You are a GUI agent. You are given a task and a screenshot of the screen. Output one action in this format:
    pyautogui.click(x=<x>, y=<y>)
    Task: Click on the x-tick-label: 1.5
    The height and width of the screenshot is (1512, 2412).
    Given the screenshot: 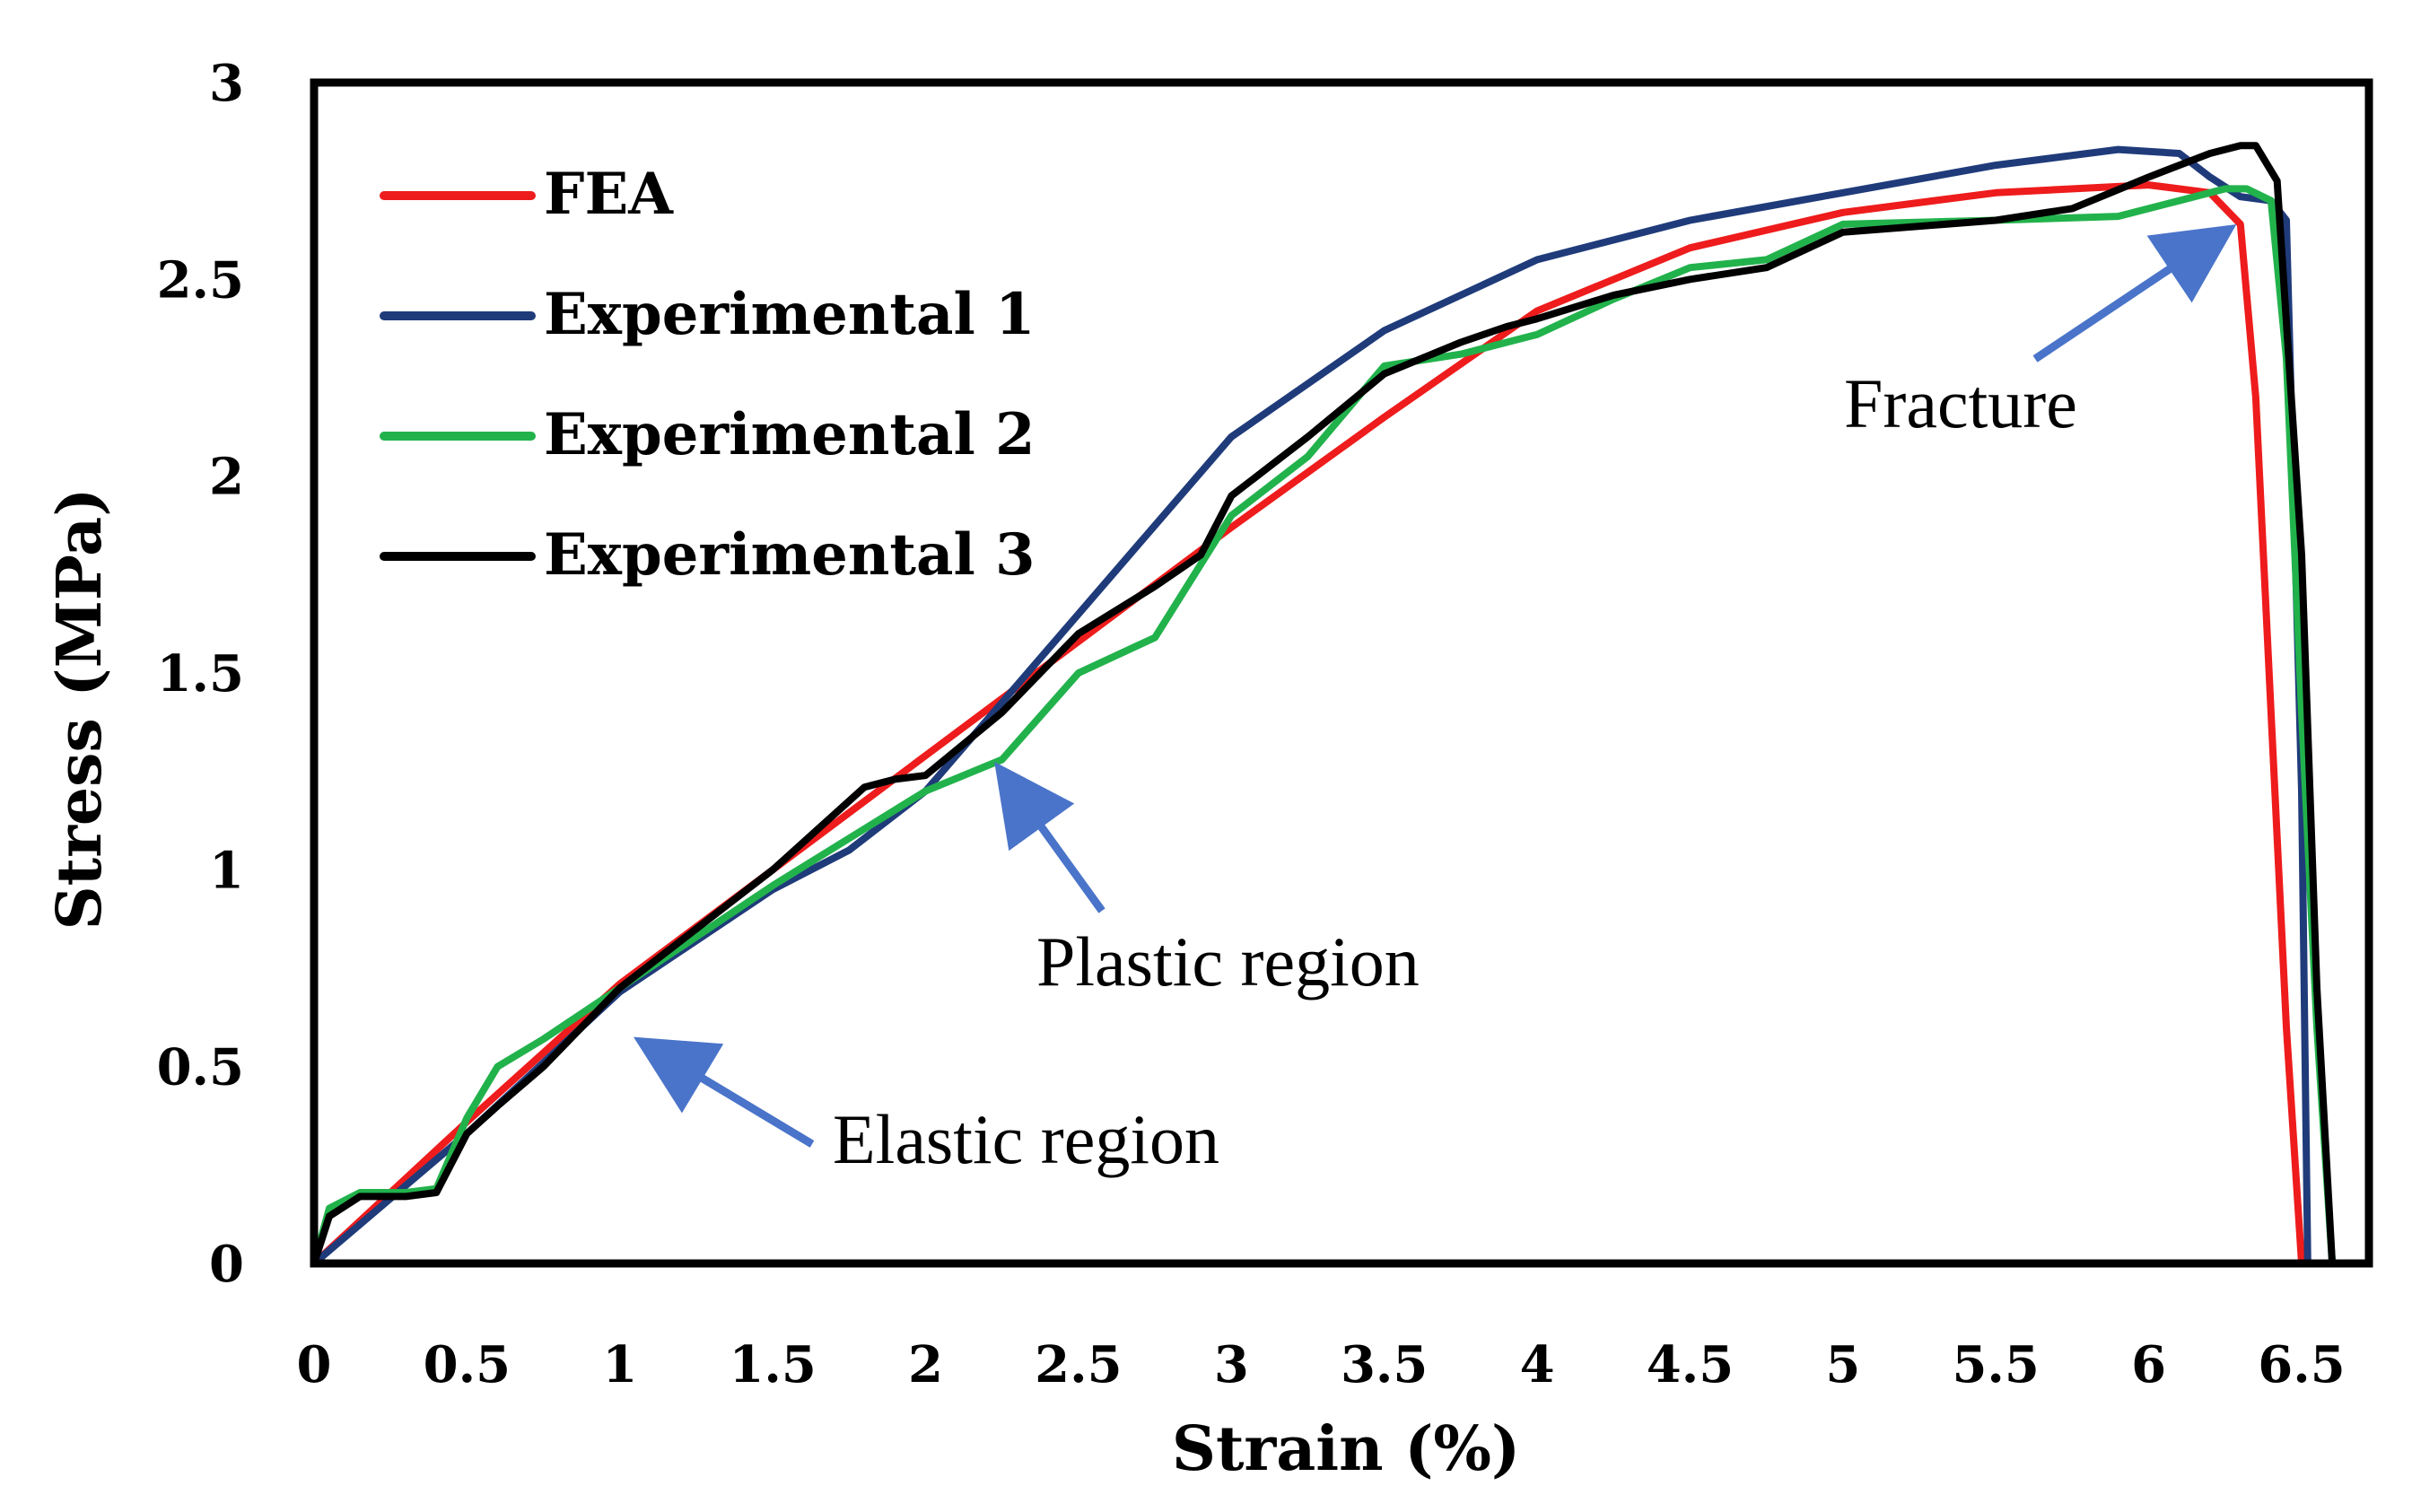 What is the action you would take?
    pyautogui.click(x=772, y=1364)
    